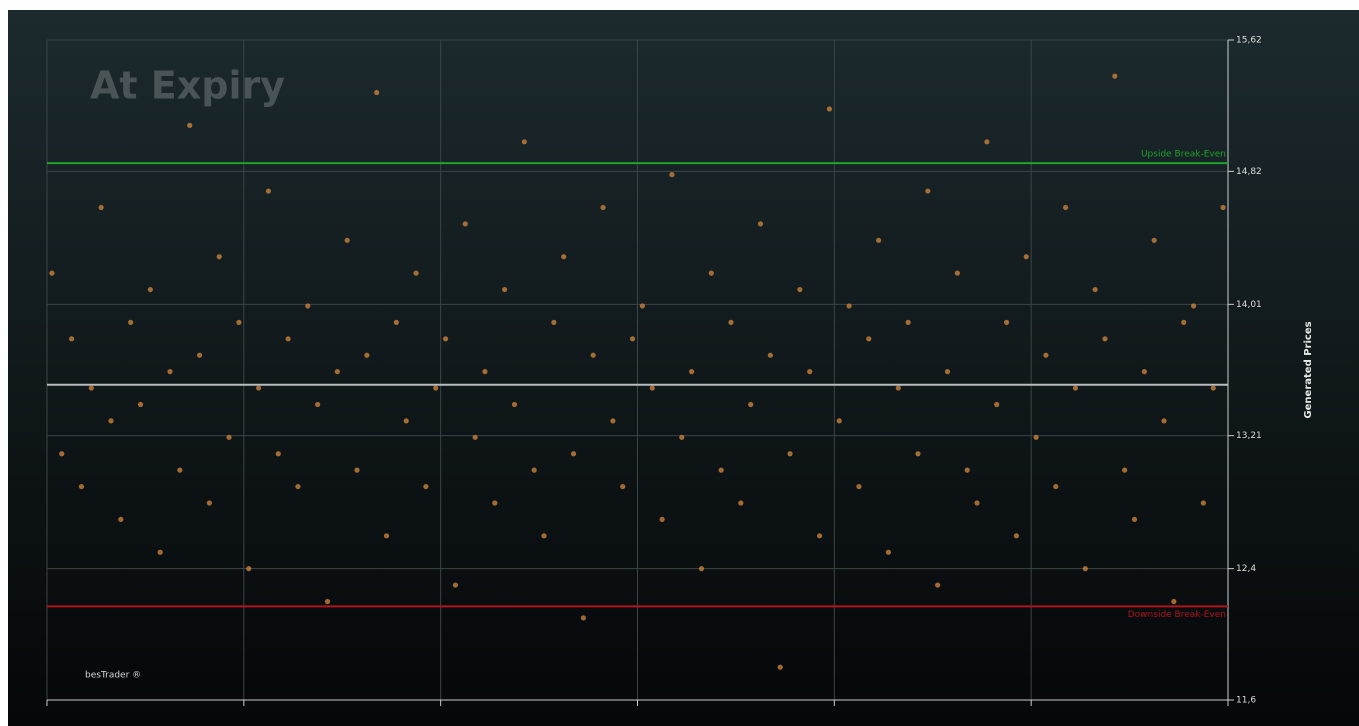 This screenshot has width=1359, height=726. What do you see at coordinates (187, 86) in the screenshot?
I see `chart-title: At Expiry` at bounding box center [187, 86].